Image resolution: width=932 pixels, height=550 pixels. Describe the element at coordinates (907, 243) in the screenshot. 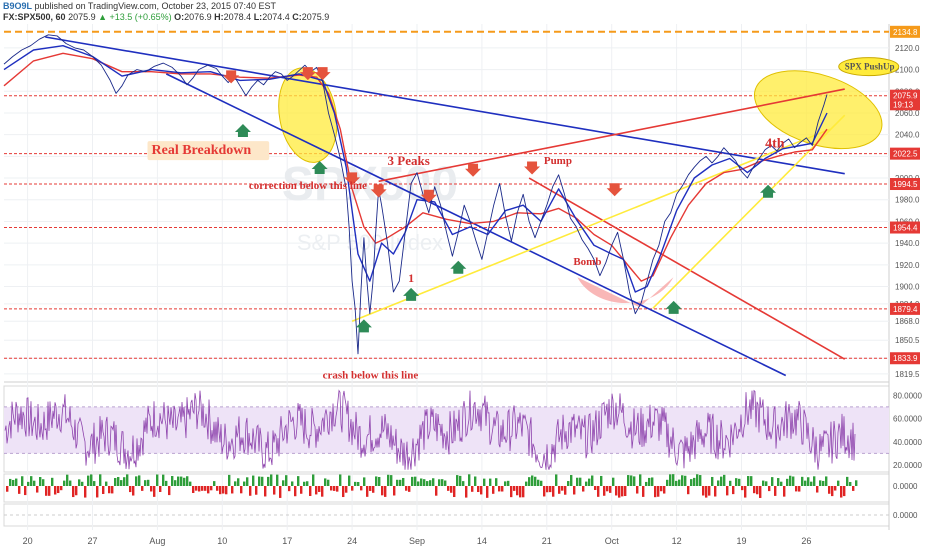

I see `y-tick-label: 1940.0` at that location.